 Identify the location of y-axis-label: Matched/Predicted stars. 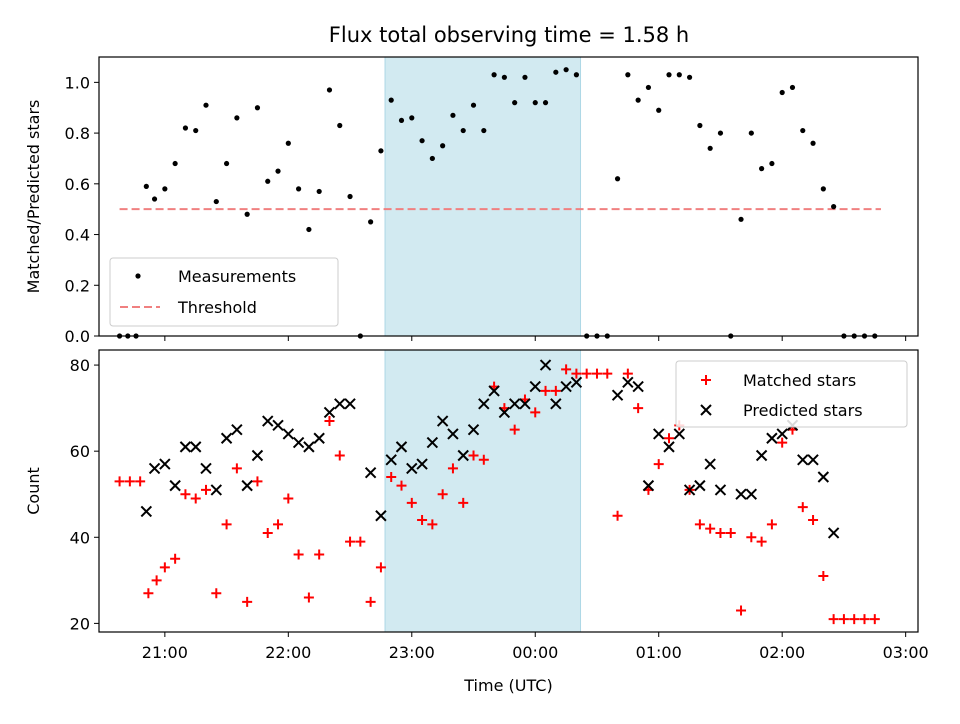
(33, 197).